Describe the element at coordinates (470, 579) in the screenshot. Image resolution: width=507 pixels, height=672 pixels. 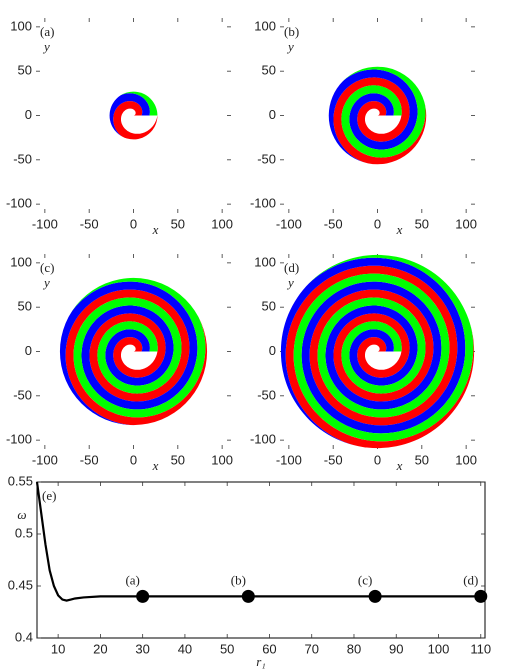
I see `marker-label: (d)` at that location.